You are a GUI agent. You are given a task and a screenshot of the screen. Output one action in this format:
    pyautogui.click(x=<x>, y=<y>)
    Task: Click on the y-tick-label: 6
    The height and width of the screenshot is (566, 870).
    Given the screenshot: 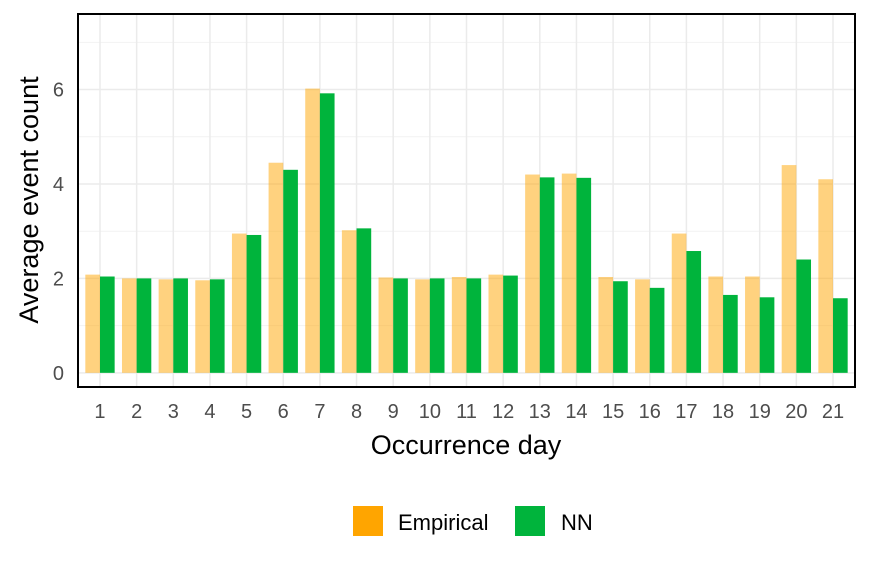 What is the action you would take?
    pyautogui.click(x=58, y=91)
    